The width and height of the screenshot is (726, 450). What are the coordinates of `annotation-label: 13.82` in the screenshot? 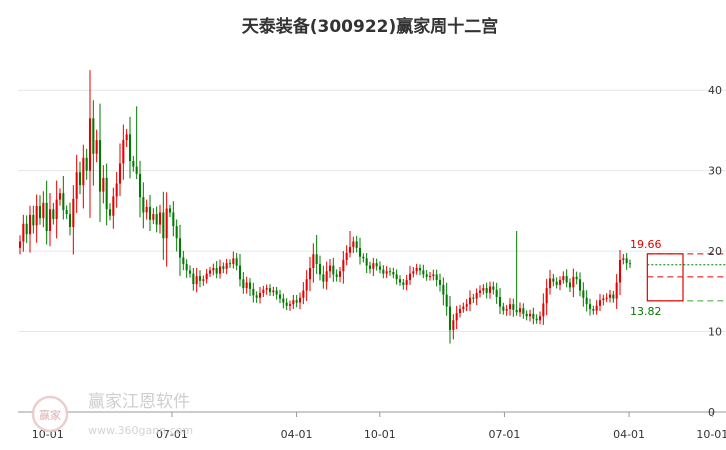 It's located at (646, 311).